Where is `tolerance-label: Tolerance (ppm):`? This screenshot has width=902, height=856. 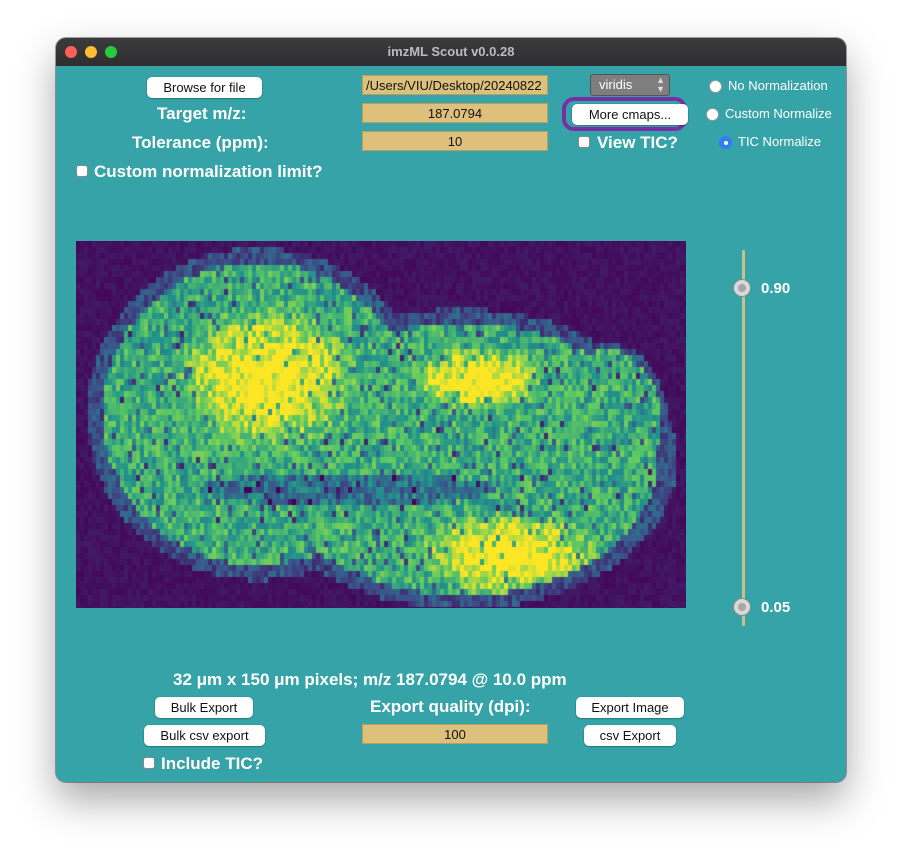 tolerance-label: Tolerance (ppm): is located at coordinates (200, 142).